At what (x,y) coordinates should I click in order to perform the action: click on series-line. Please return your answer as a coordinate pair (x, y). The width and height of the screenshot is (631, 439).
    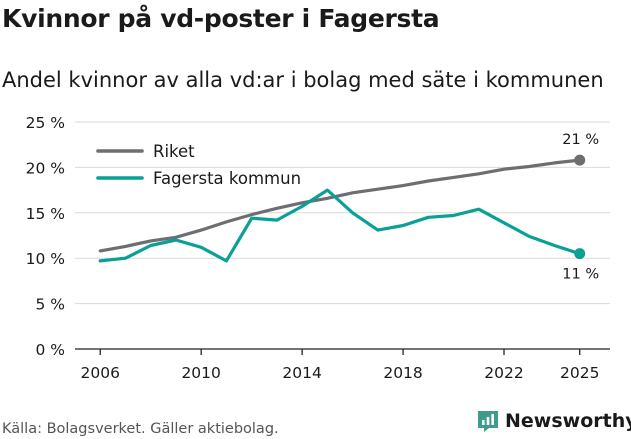
    Looking at the image, I should click on (340, 225).